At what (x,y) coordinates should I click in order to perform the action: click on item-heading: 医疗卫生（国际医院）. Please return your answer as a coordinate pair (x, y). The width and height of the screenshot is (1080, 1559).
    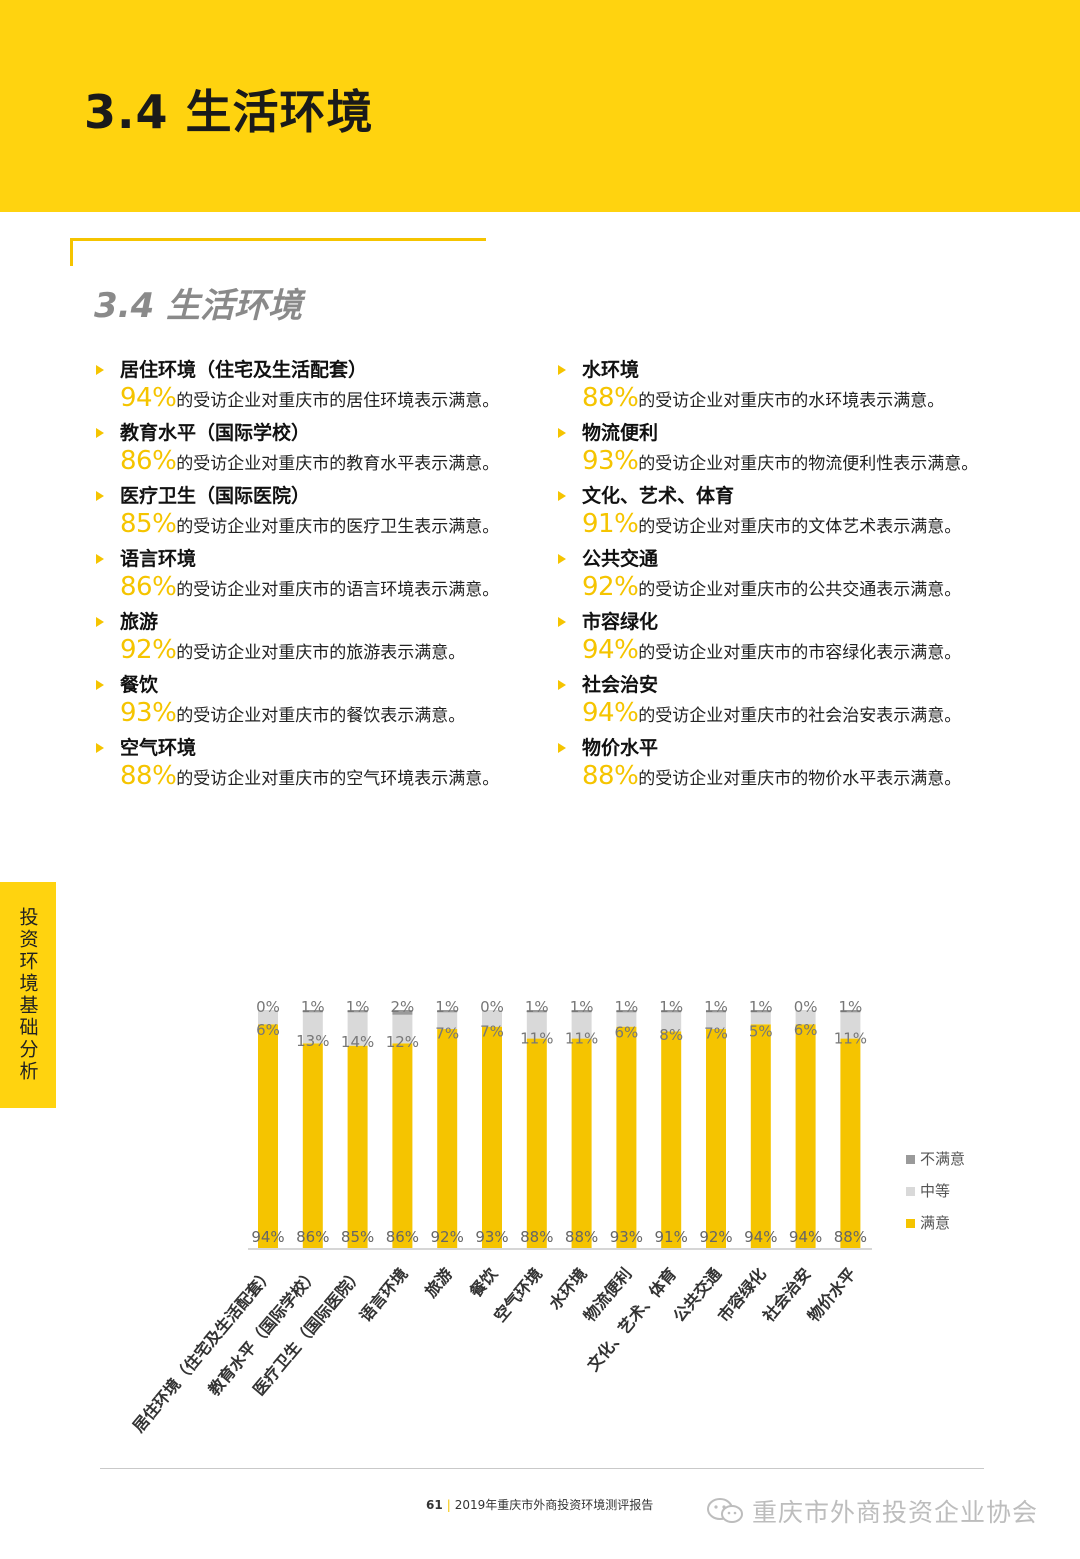
    Looking at the image, I should click on (309, 496).